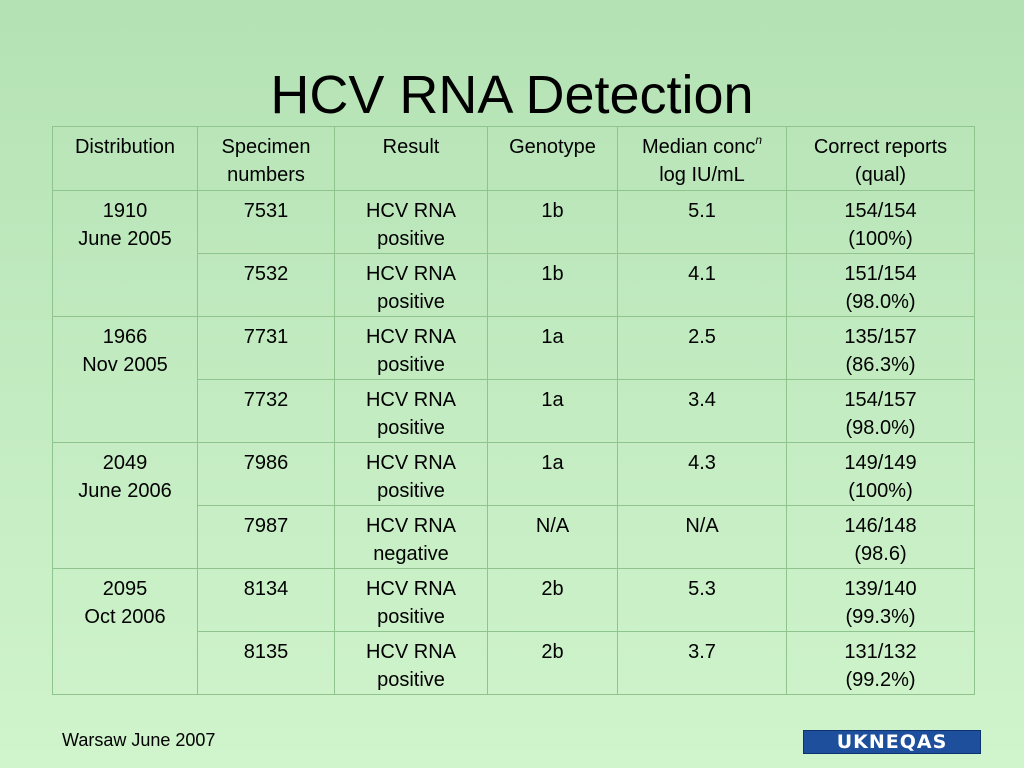 The width and height of the screenshot is (1024, 768). I want to click on header-result-label: Result, so click(411, 147).